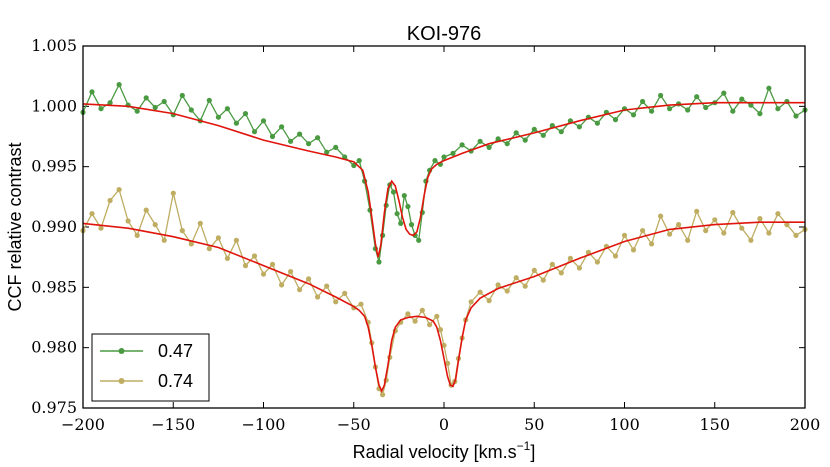 The image size is (830, 467). What do you see at coordinates (54, 407) in the screenshot?
I see `y-tick-label: 0.975` at bounding box center [54, 407].